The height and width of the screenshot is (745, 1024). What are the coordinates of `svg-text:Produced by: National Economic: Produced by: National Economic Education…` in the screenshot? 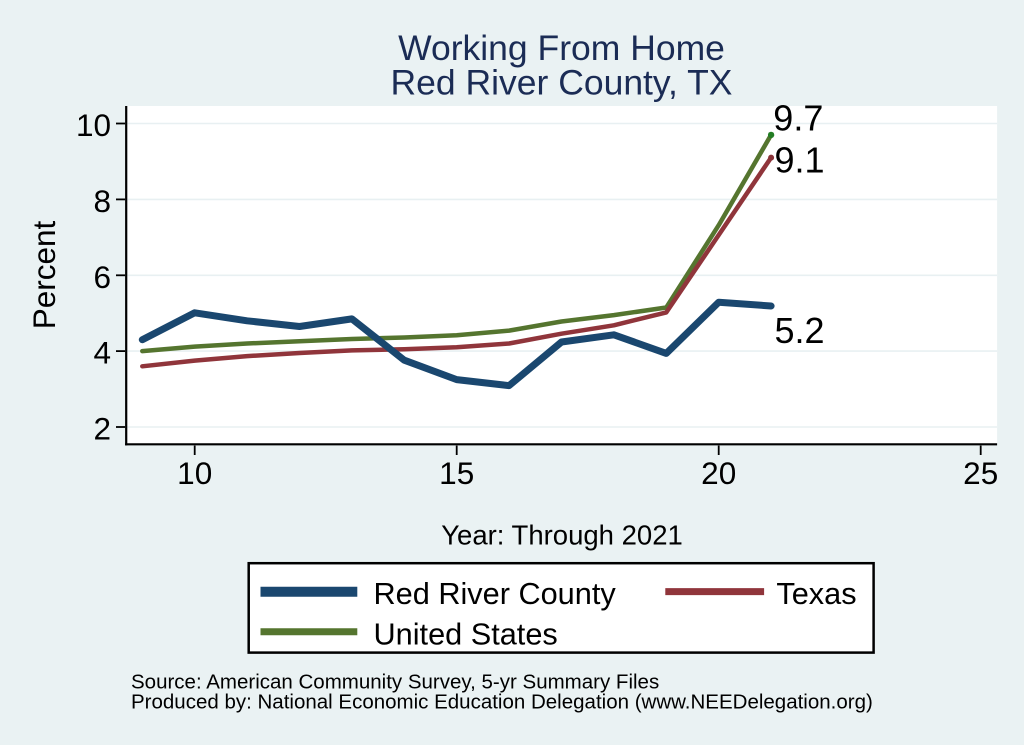 It's located at (502, 702).